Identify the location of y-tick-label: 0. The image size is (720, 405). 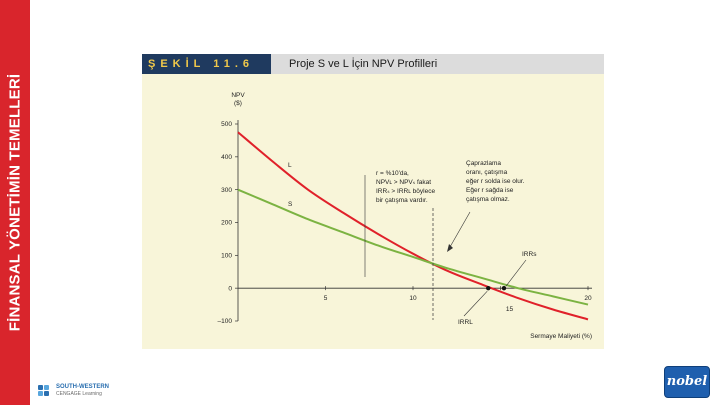
(230, 288).